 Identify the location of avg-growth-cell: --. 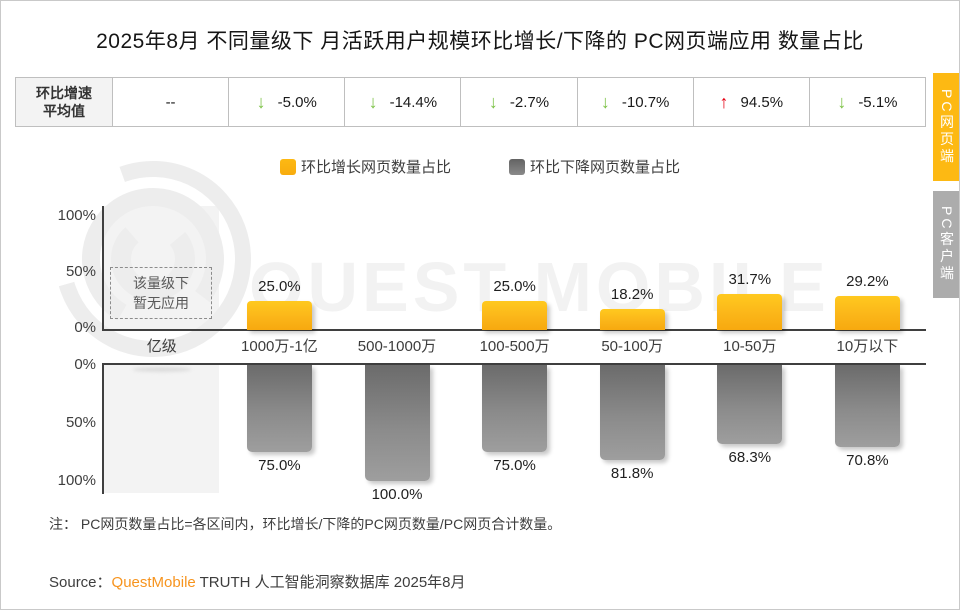
(170, 102).